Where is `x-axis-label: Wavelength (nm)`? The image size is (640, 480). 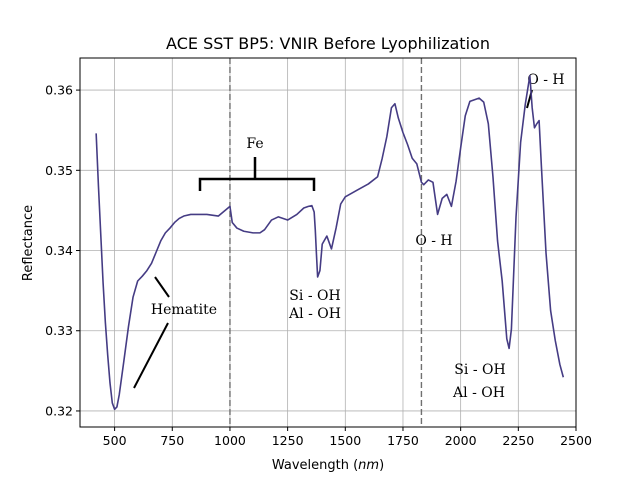 x-axis-label: Wavelength (nm) is located at coordinates (328, 465).